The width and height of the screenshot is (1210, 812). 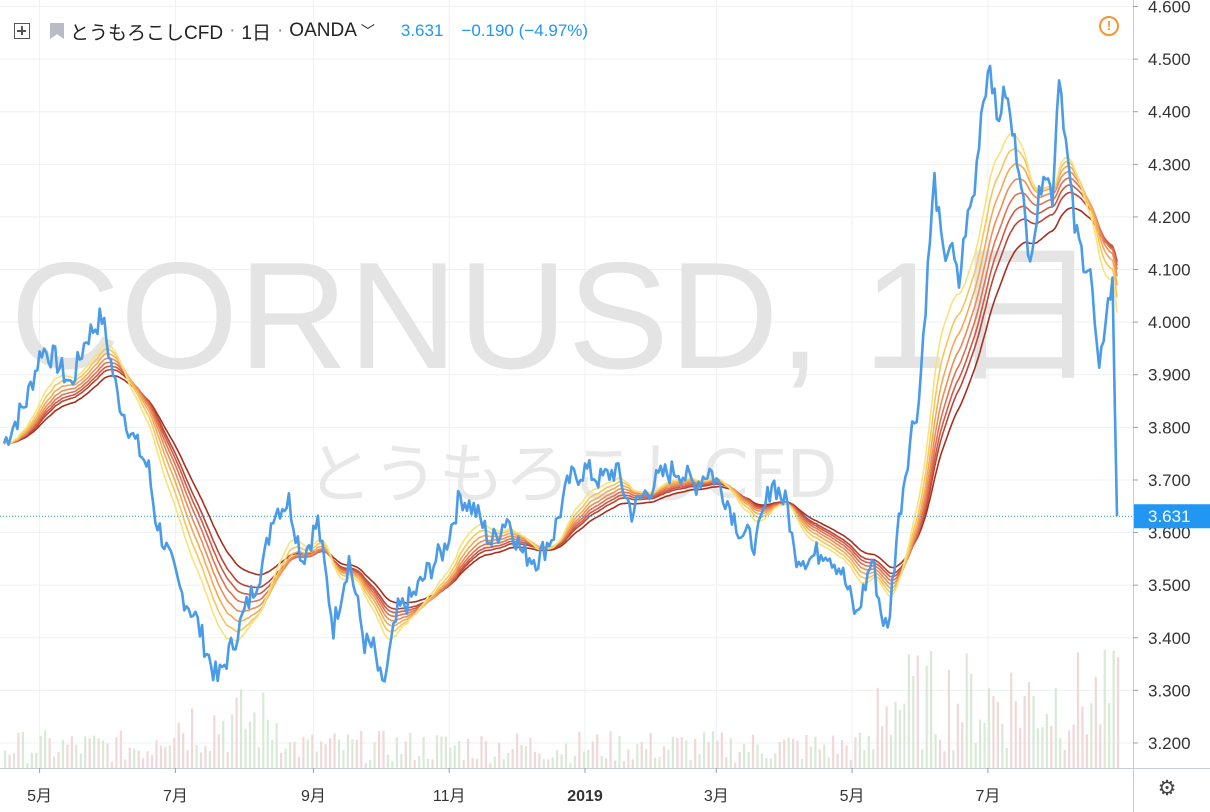 I want to click on flag-icon, so click(x=57, y=31).